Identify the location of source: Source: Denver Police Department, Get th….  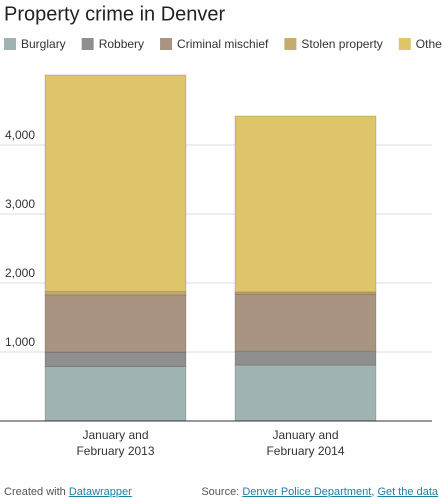
(319, 492).